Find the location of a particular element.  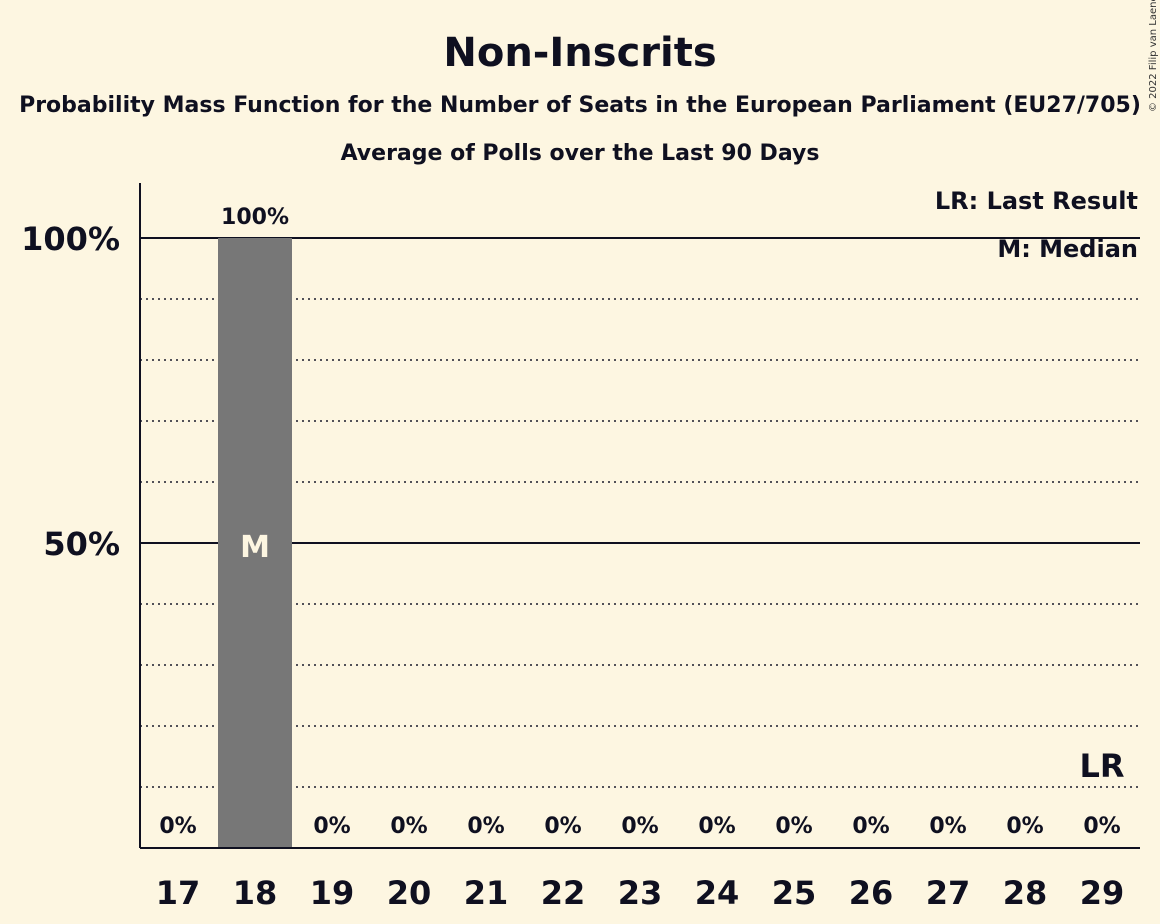

y-tick-label: 100% is located at coordinates (70, 239).